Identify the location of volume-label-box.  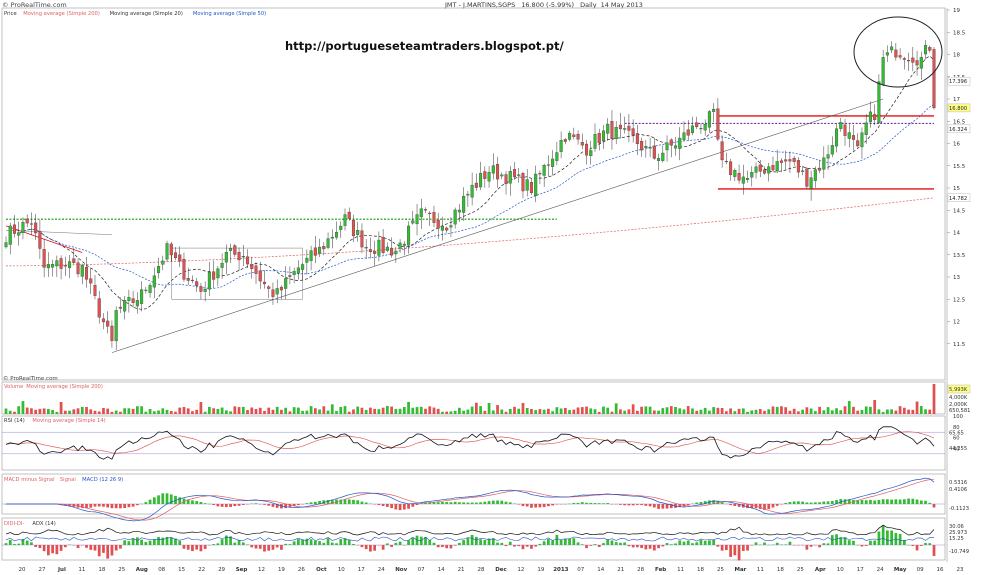
(959, 389).